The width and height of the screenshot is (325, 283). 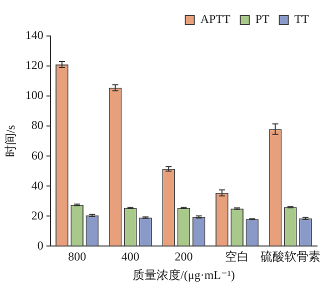 What do you see at coordinates (34, 65) in the screenshot?
I see `y-tick-label: 120` at bounding box center [34, 65].